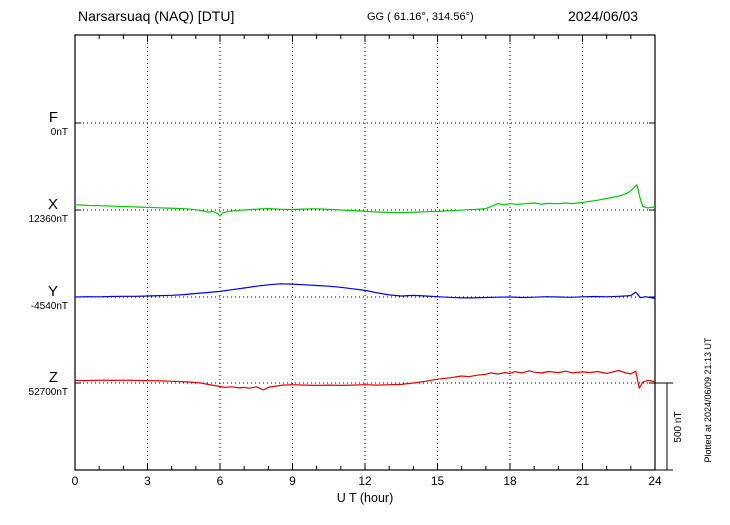  Describe the element at coordinates (53, 377) in the screenshot. I see `component-label-Z: Z` at that location.